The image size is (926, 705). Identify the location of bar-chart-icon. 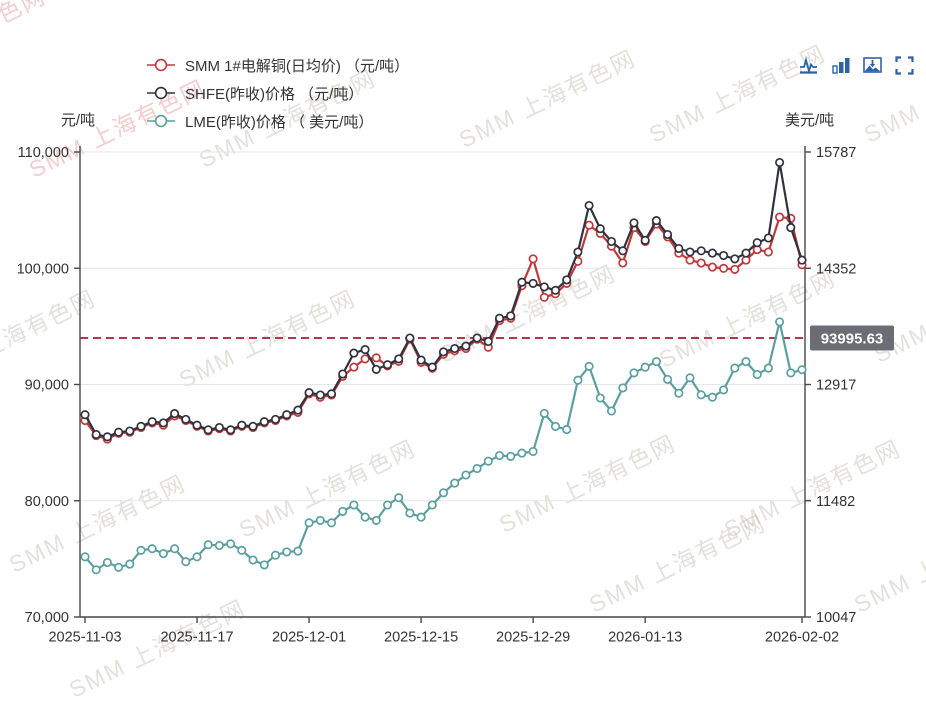
(840, 65).